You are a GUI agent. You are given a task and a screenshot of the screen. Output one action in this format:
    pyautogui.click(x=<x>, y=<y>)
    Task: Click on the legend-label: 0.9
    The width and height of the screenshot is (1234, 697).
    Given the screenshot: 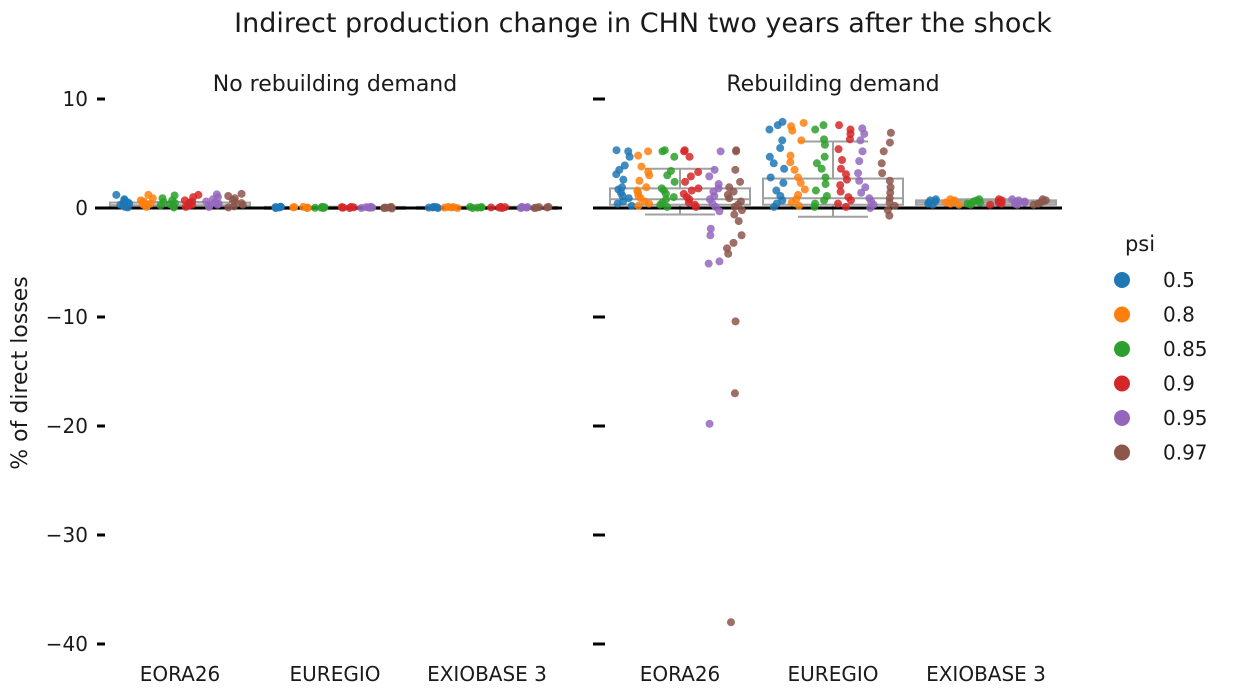 What is the action you would take?
    pyautogui.click(x=1179, y=384)
    